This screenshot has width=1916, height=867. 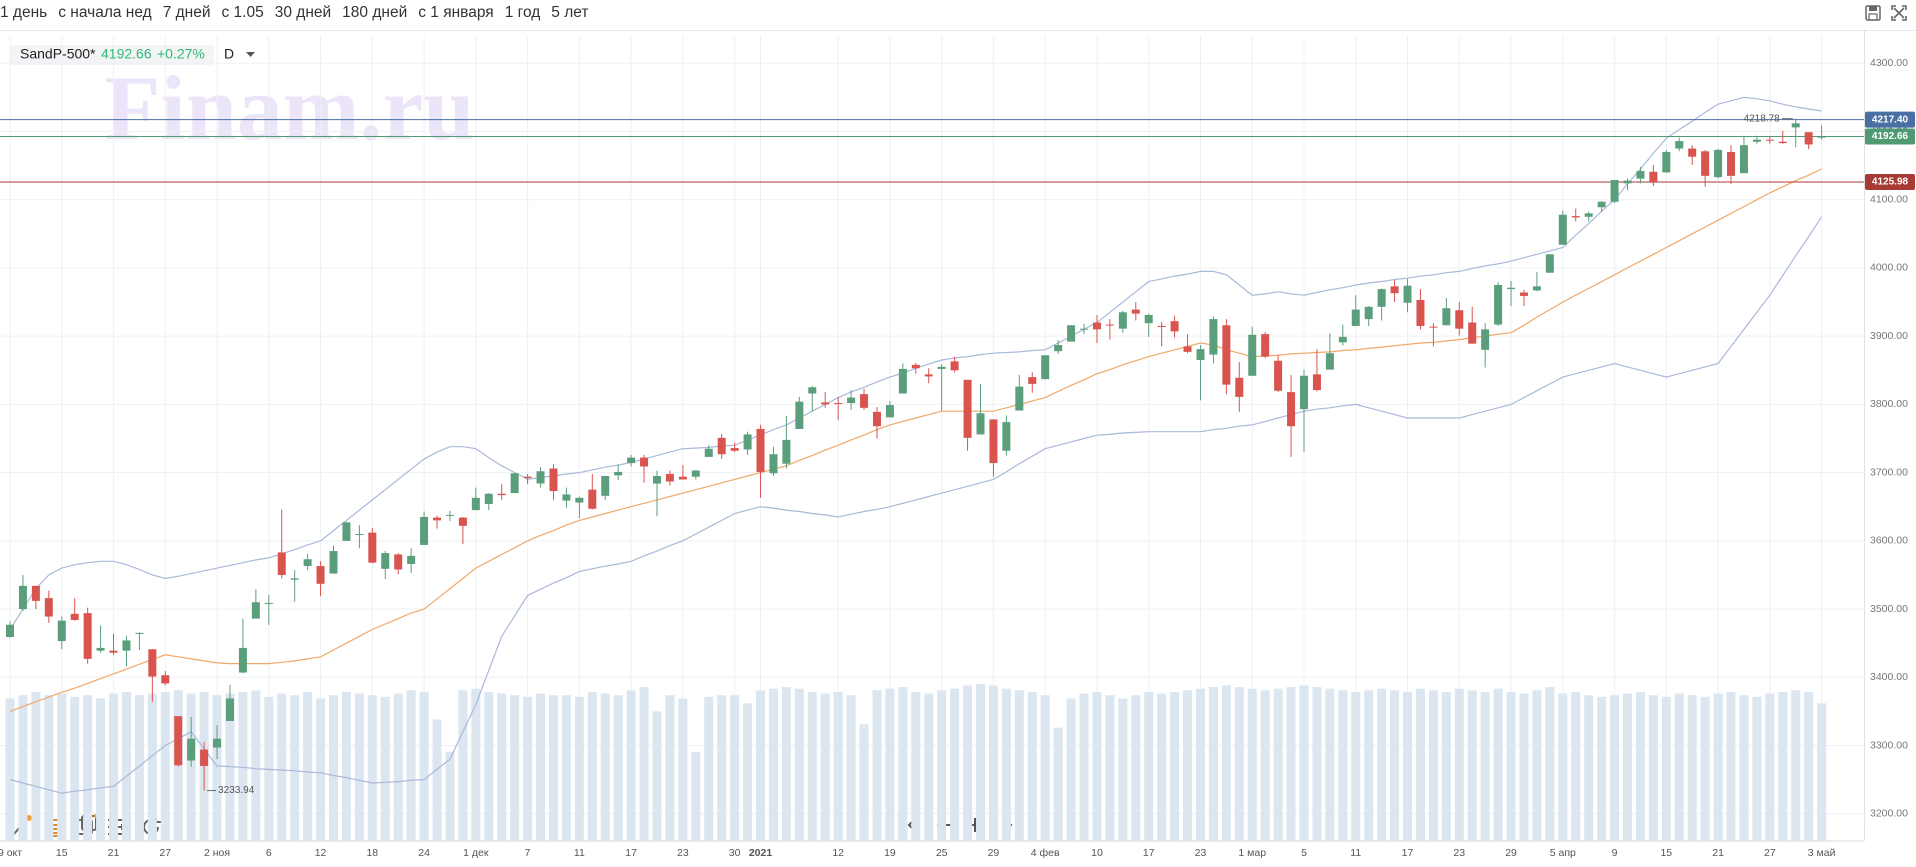 What do you see at coordinates (24, 12) in the screenshot?
I see `period-button: 1 день` at bounding box center [24, 12].